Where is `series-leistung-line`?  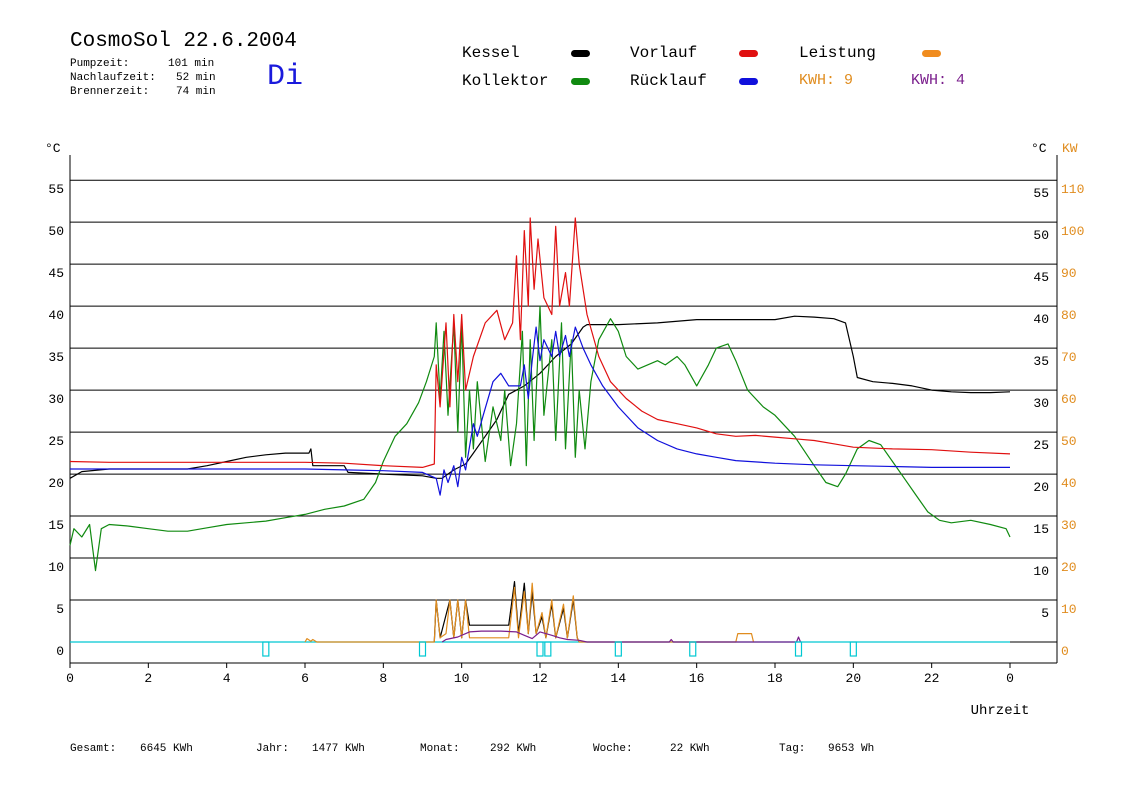
series-leistung-line is located at coordinates (529, 612).